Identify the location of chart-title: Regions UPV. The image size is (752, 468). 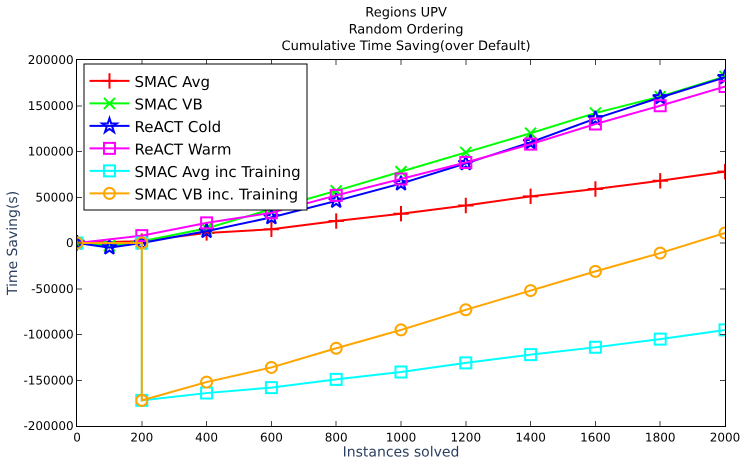
(406, 12).